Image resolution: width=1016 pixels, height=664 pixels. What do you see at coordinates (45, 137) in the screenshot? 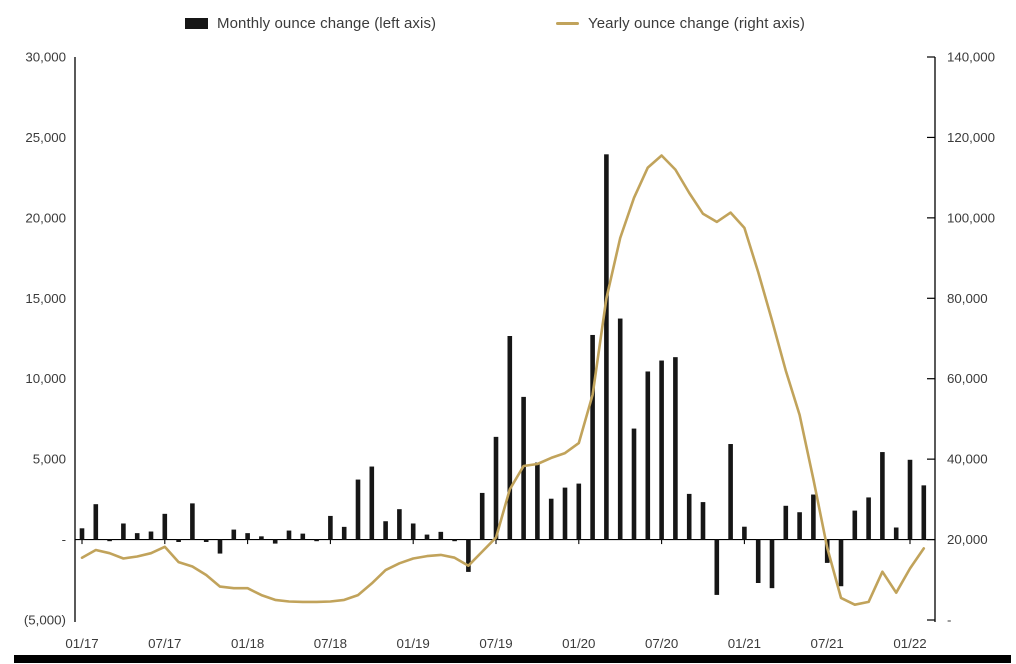
I see `y-left-tick-label: 25,000` at bounding box center [45, 137].